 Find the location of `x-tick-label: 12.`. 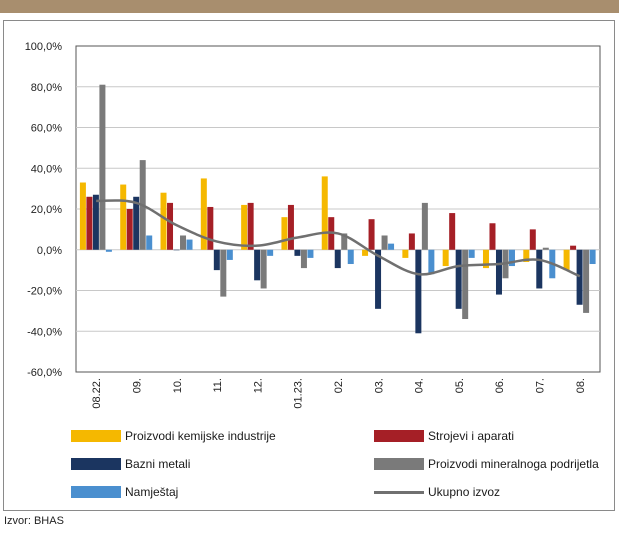

x-tick-label: 12. is located at coordinates (258, 385).